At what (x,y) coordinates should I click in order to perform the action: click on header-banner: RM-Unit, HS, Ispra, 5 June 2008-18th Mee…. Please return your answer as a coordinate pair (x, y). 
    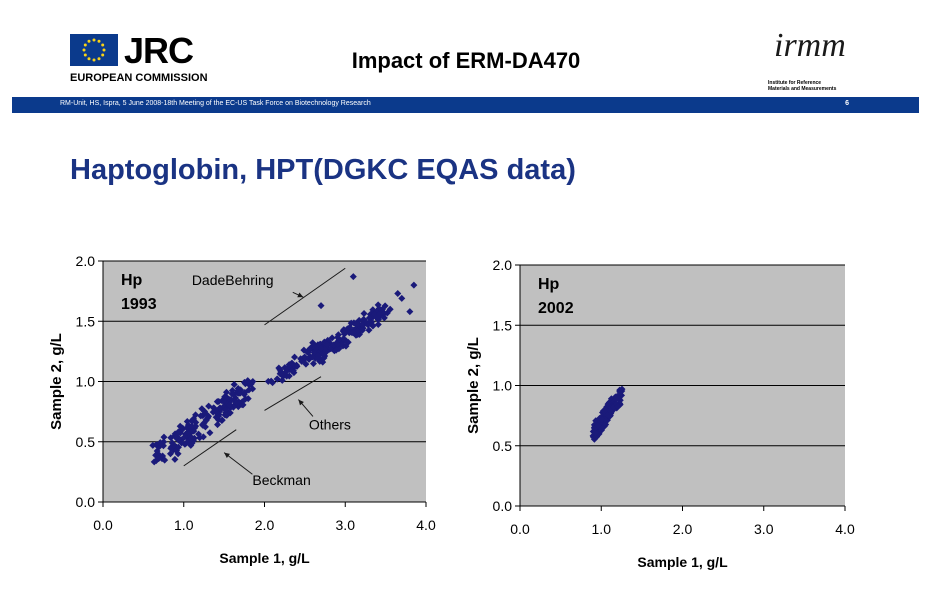
    Looking at the image, I should click on (465, 105).